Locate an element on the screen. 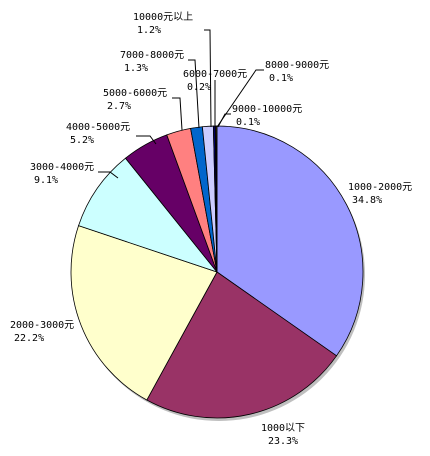 This screenshot has width=430, height=456. slice-percent-label: 34.8% is located at coordinates (367, 200).